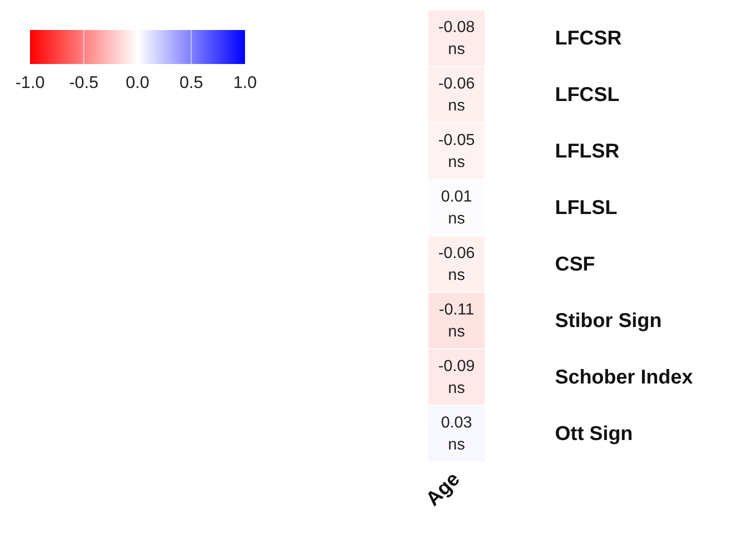  I want to click on color-bar-label: -1.0, so click(30, 82).